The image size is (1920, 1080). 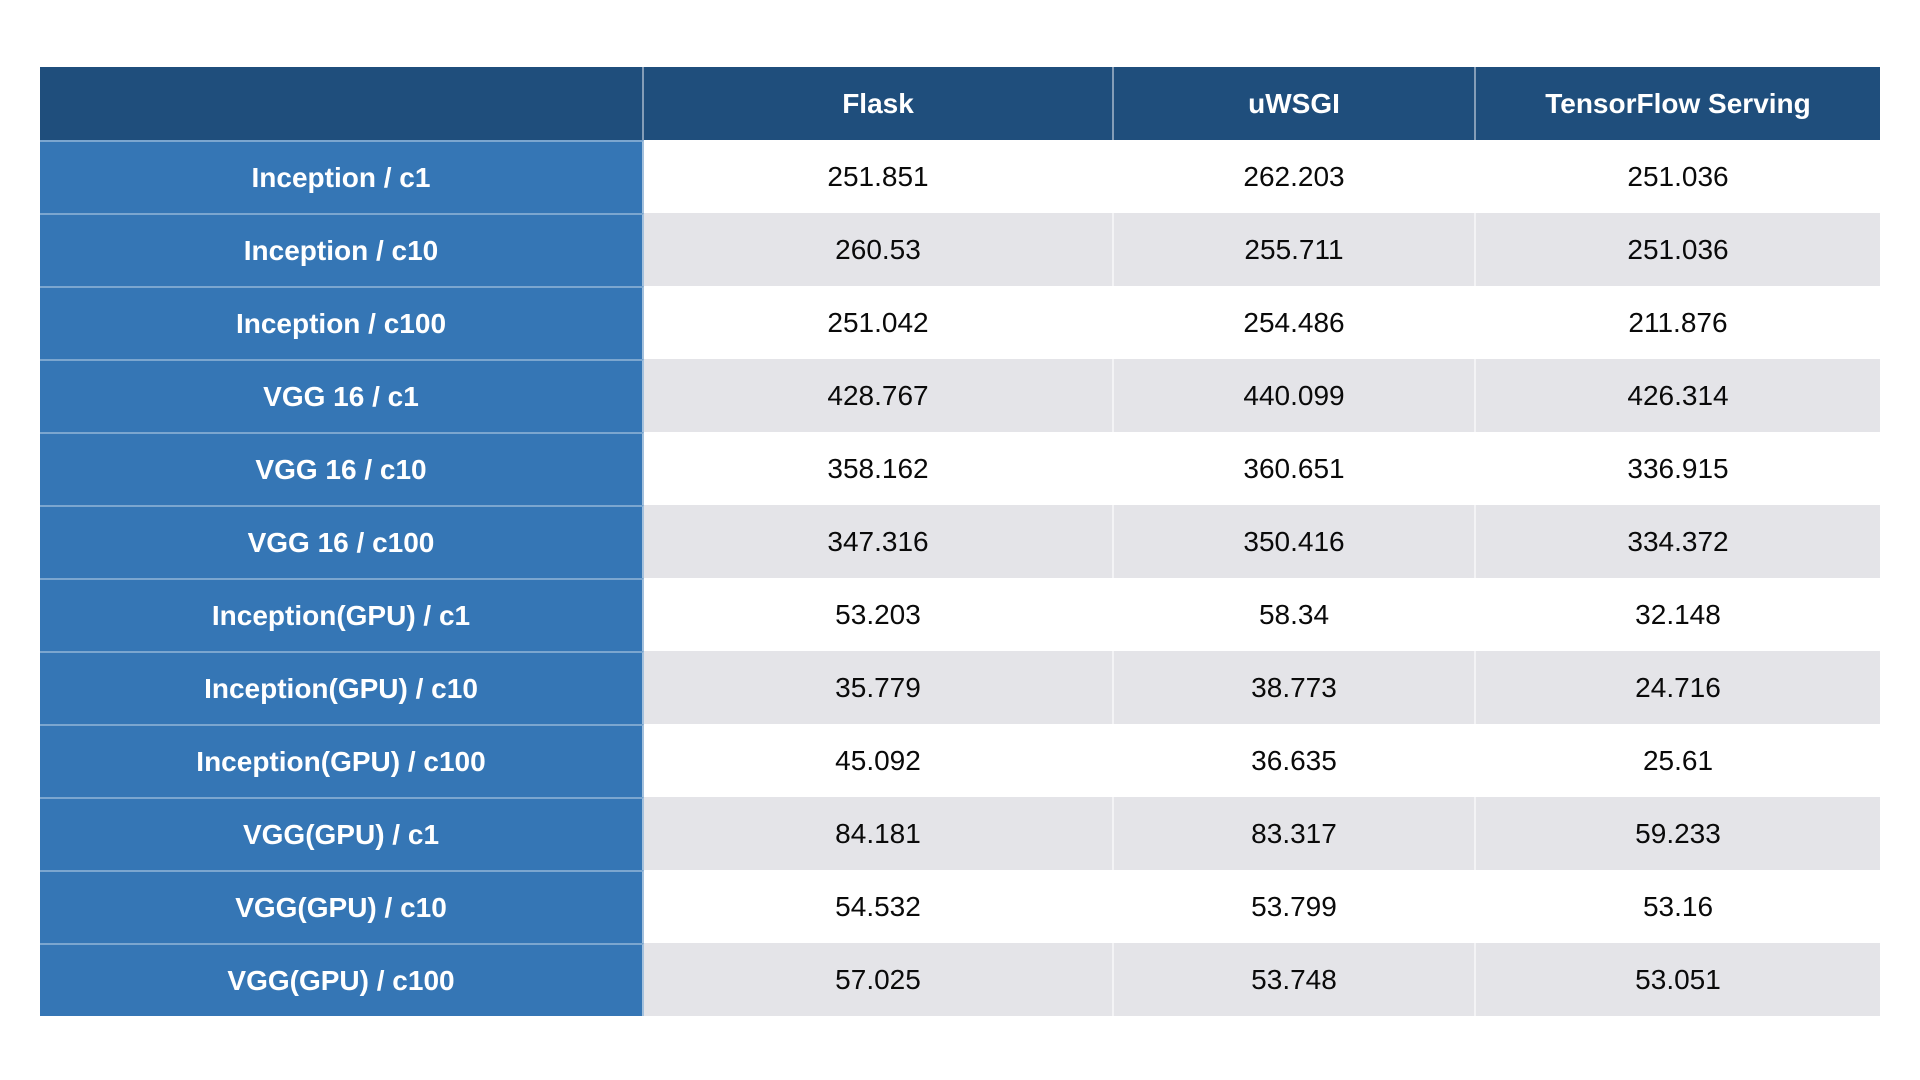 I want to click on table-row: VGG 16 / c100 347.316 350.416 334.372, so click(x=960, y=541).